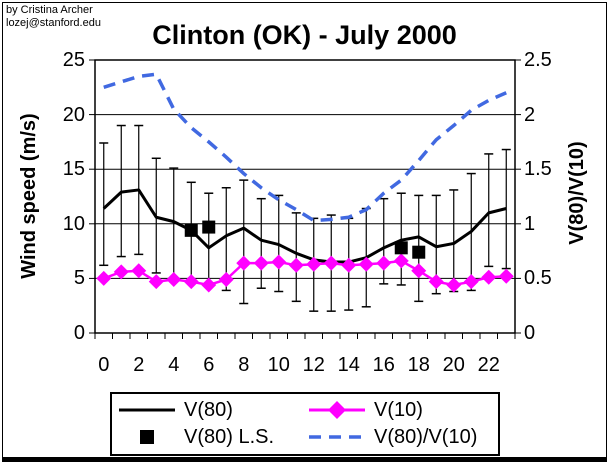 This screenshot has height=464, width=609. Describe the element at coordinates (304, 35) in the screenshot. I see `chart-title: Clinton (OK) - July 2000` at that location.